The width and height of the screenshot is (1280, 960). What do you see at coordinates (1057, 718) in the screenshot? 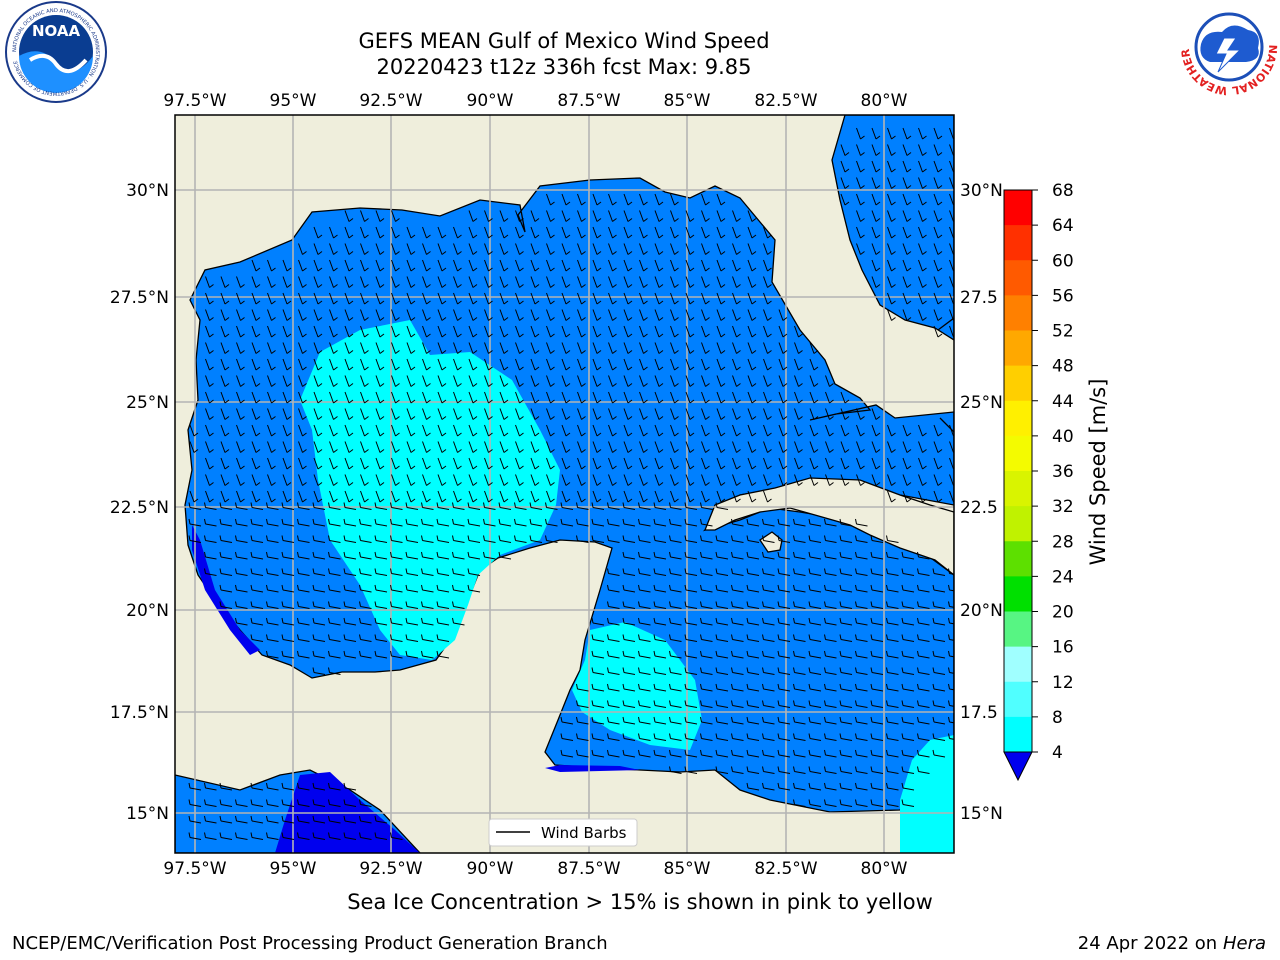
I see `colorbar-tick-label: 8` at bounding box center [1057, 718].